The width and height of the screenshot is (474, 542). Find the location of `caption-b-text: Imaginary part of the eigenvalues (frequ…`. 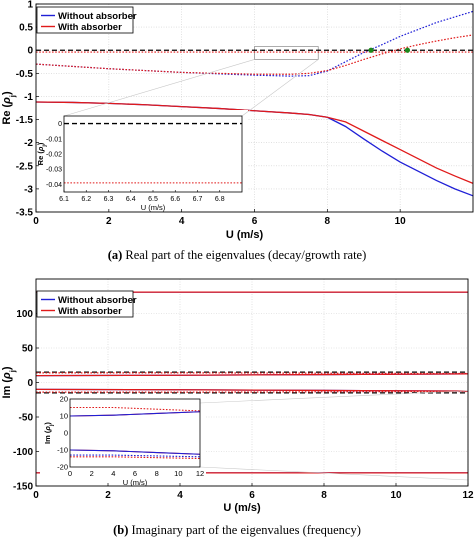

caption-b-text: Imaginary part of the eigenvalues (frequ… is located at coordinates (244, 530).